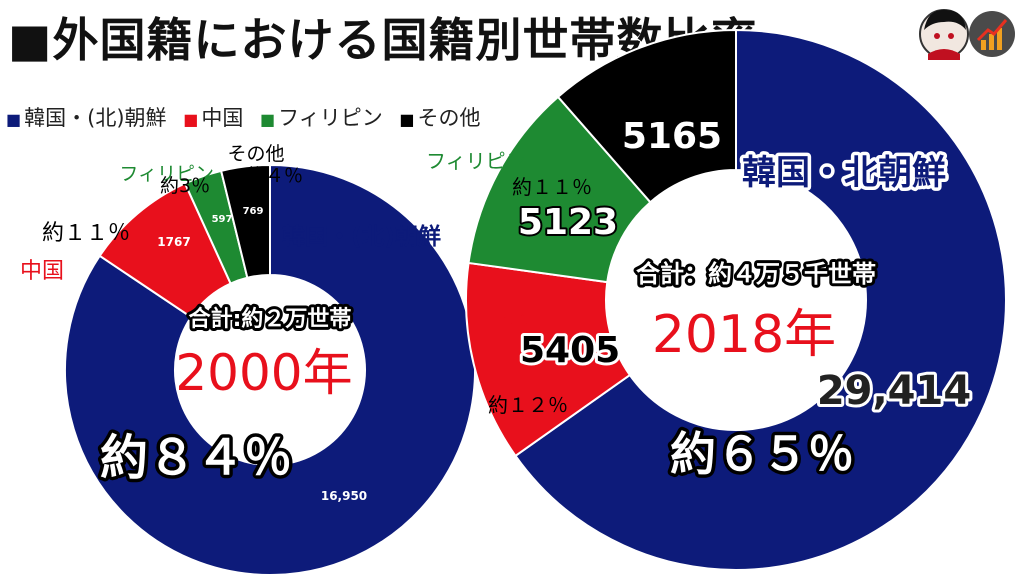 The width and height of the screenshot is (1024, 576). Describe the element at coordinates (222, 118) in the screenshot. I see `legend-label: 中国` at that location.